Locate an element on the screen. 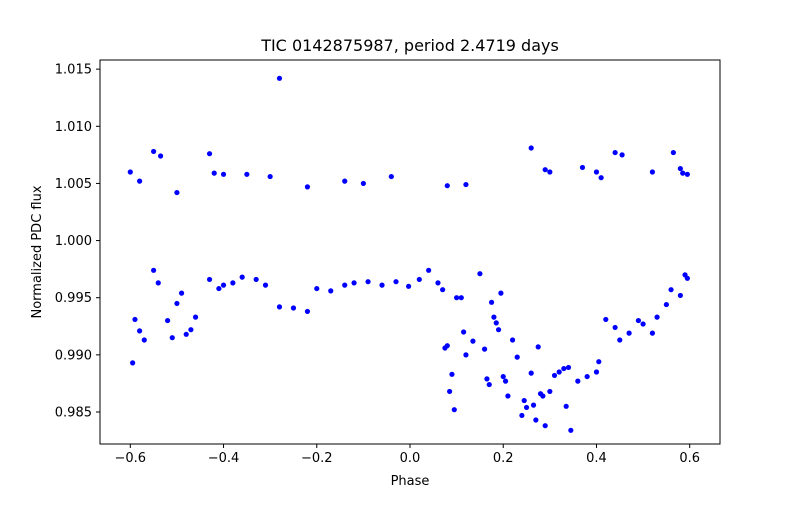  y-tick-label: 1.005 is located at coordinates (73, 184).